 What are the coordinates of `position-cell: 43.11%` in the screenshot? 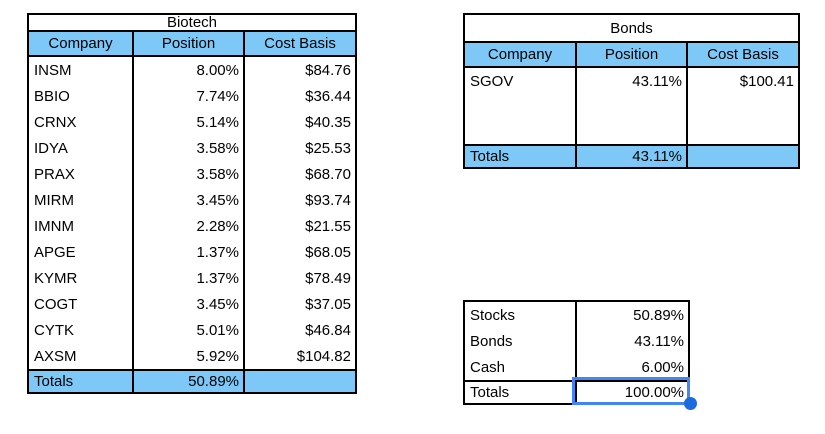 It's located at (632, 81).